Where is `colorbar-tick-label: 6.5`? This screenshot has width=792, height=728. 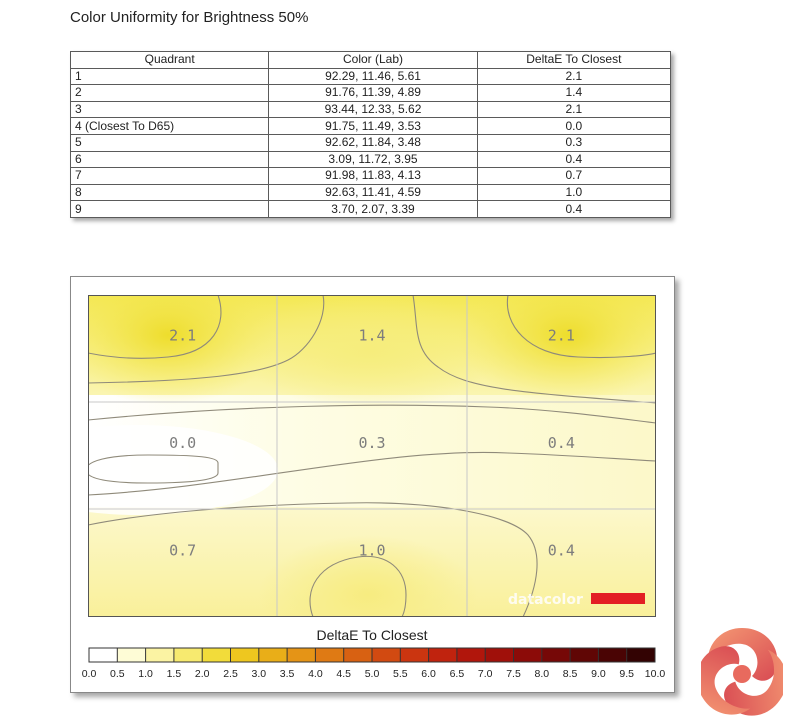 colorbar-tick-label: 6.5 is located at coordinates (457, 674).